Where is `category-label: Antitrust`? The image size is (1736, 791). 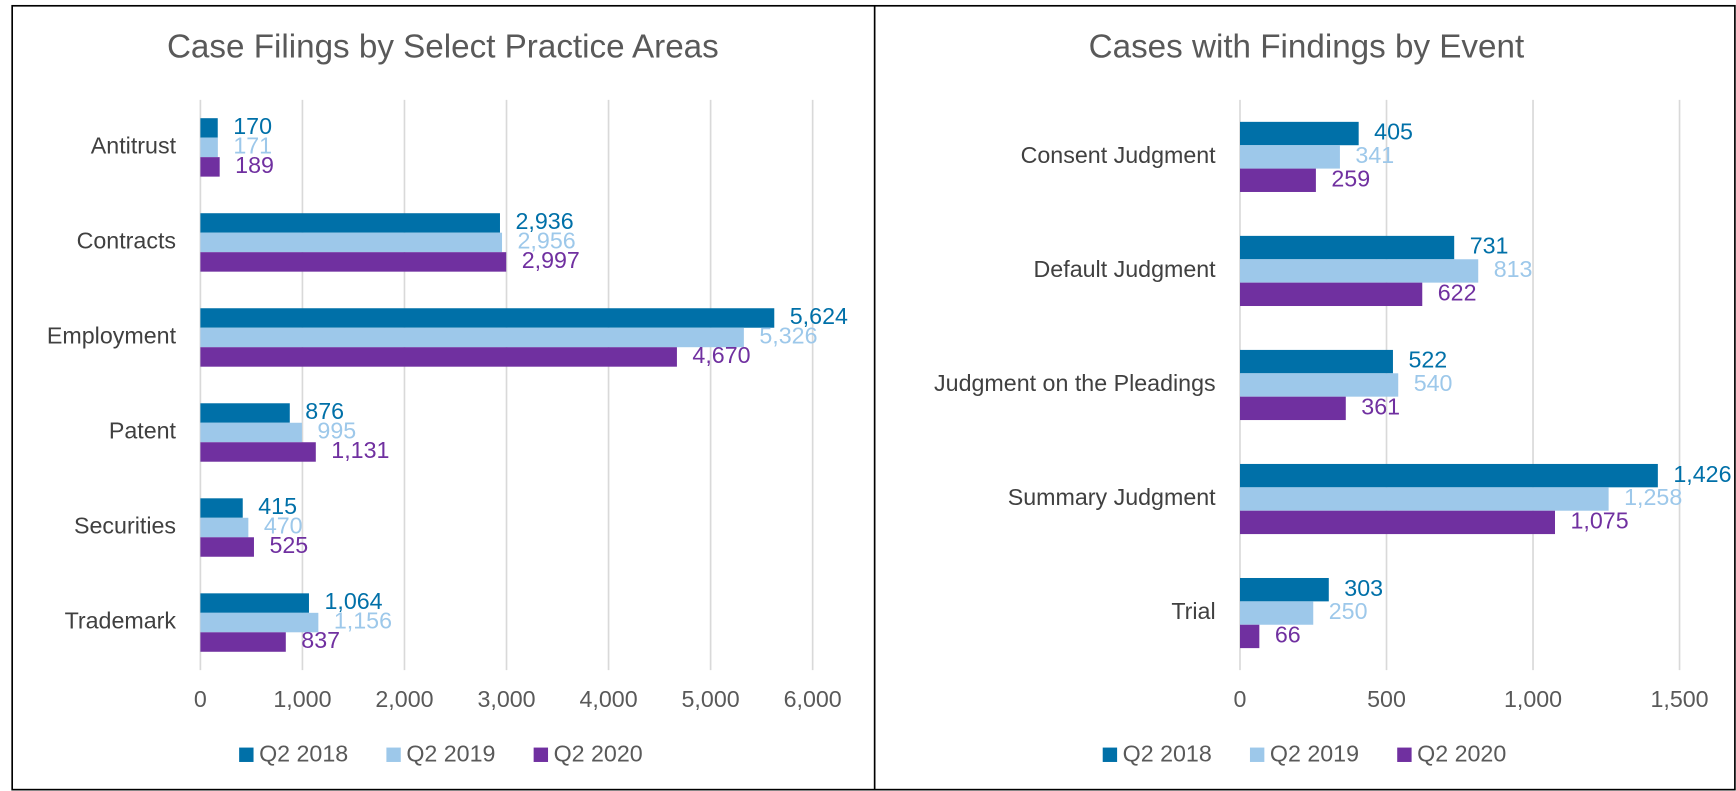 category-label: Antitrust is located at coordinates (134, 146).